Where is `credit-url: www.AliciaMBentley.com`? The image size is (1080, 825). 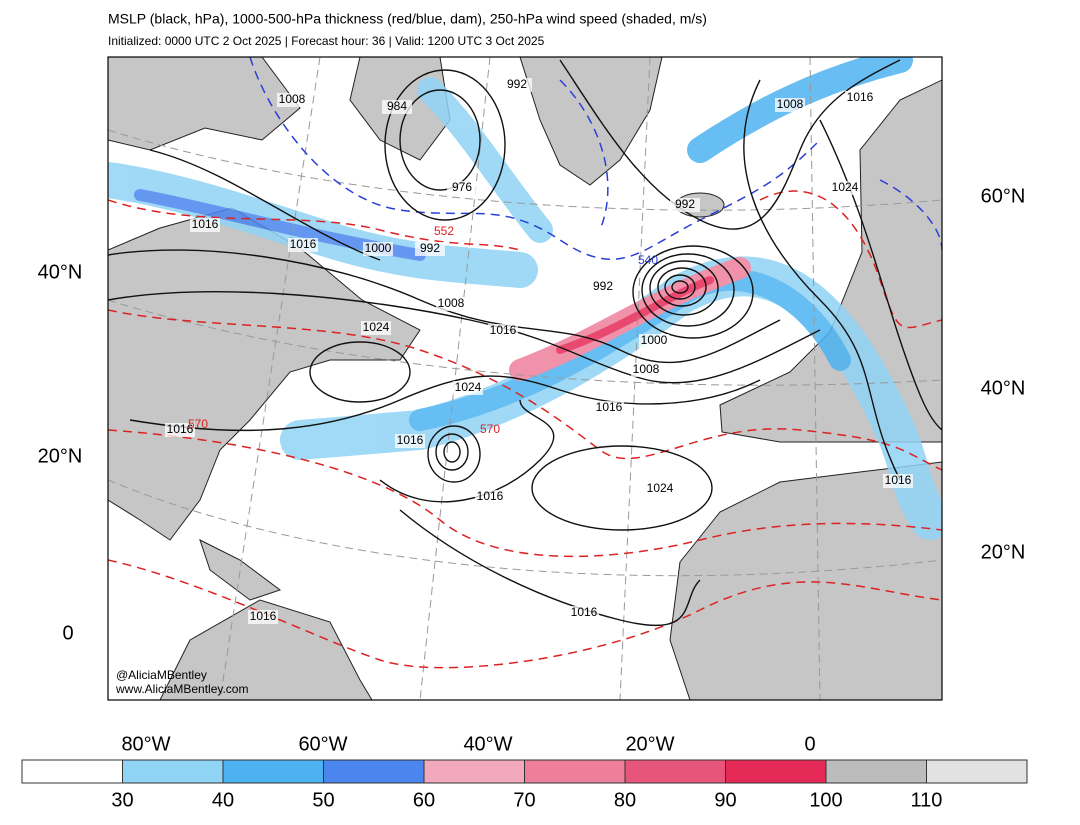
credit-url: www.AliciaMBentley.com is located at coordinates (181, 689).